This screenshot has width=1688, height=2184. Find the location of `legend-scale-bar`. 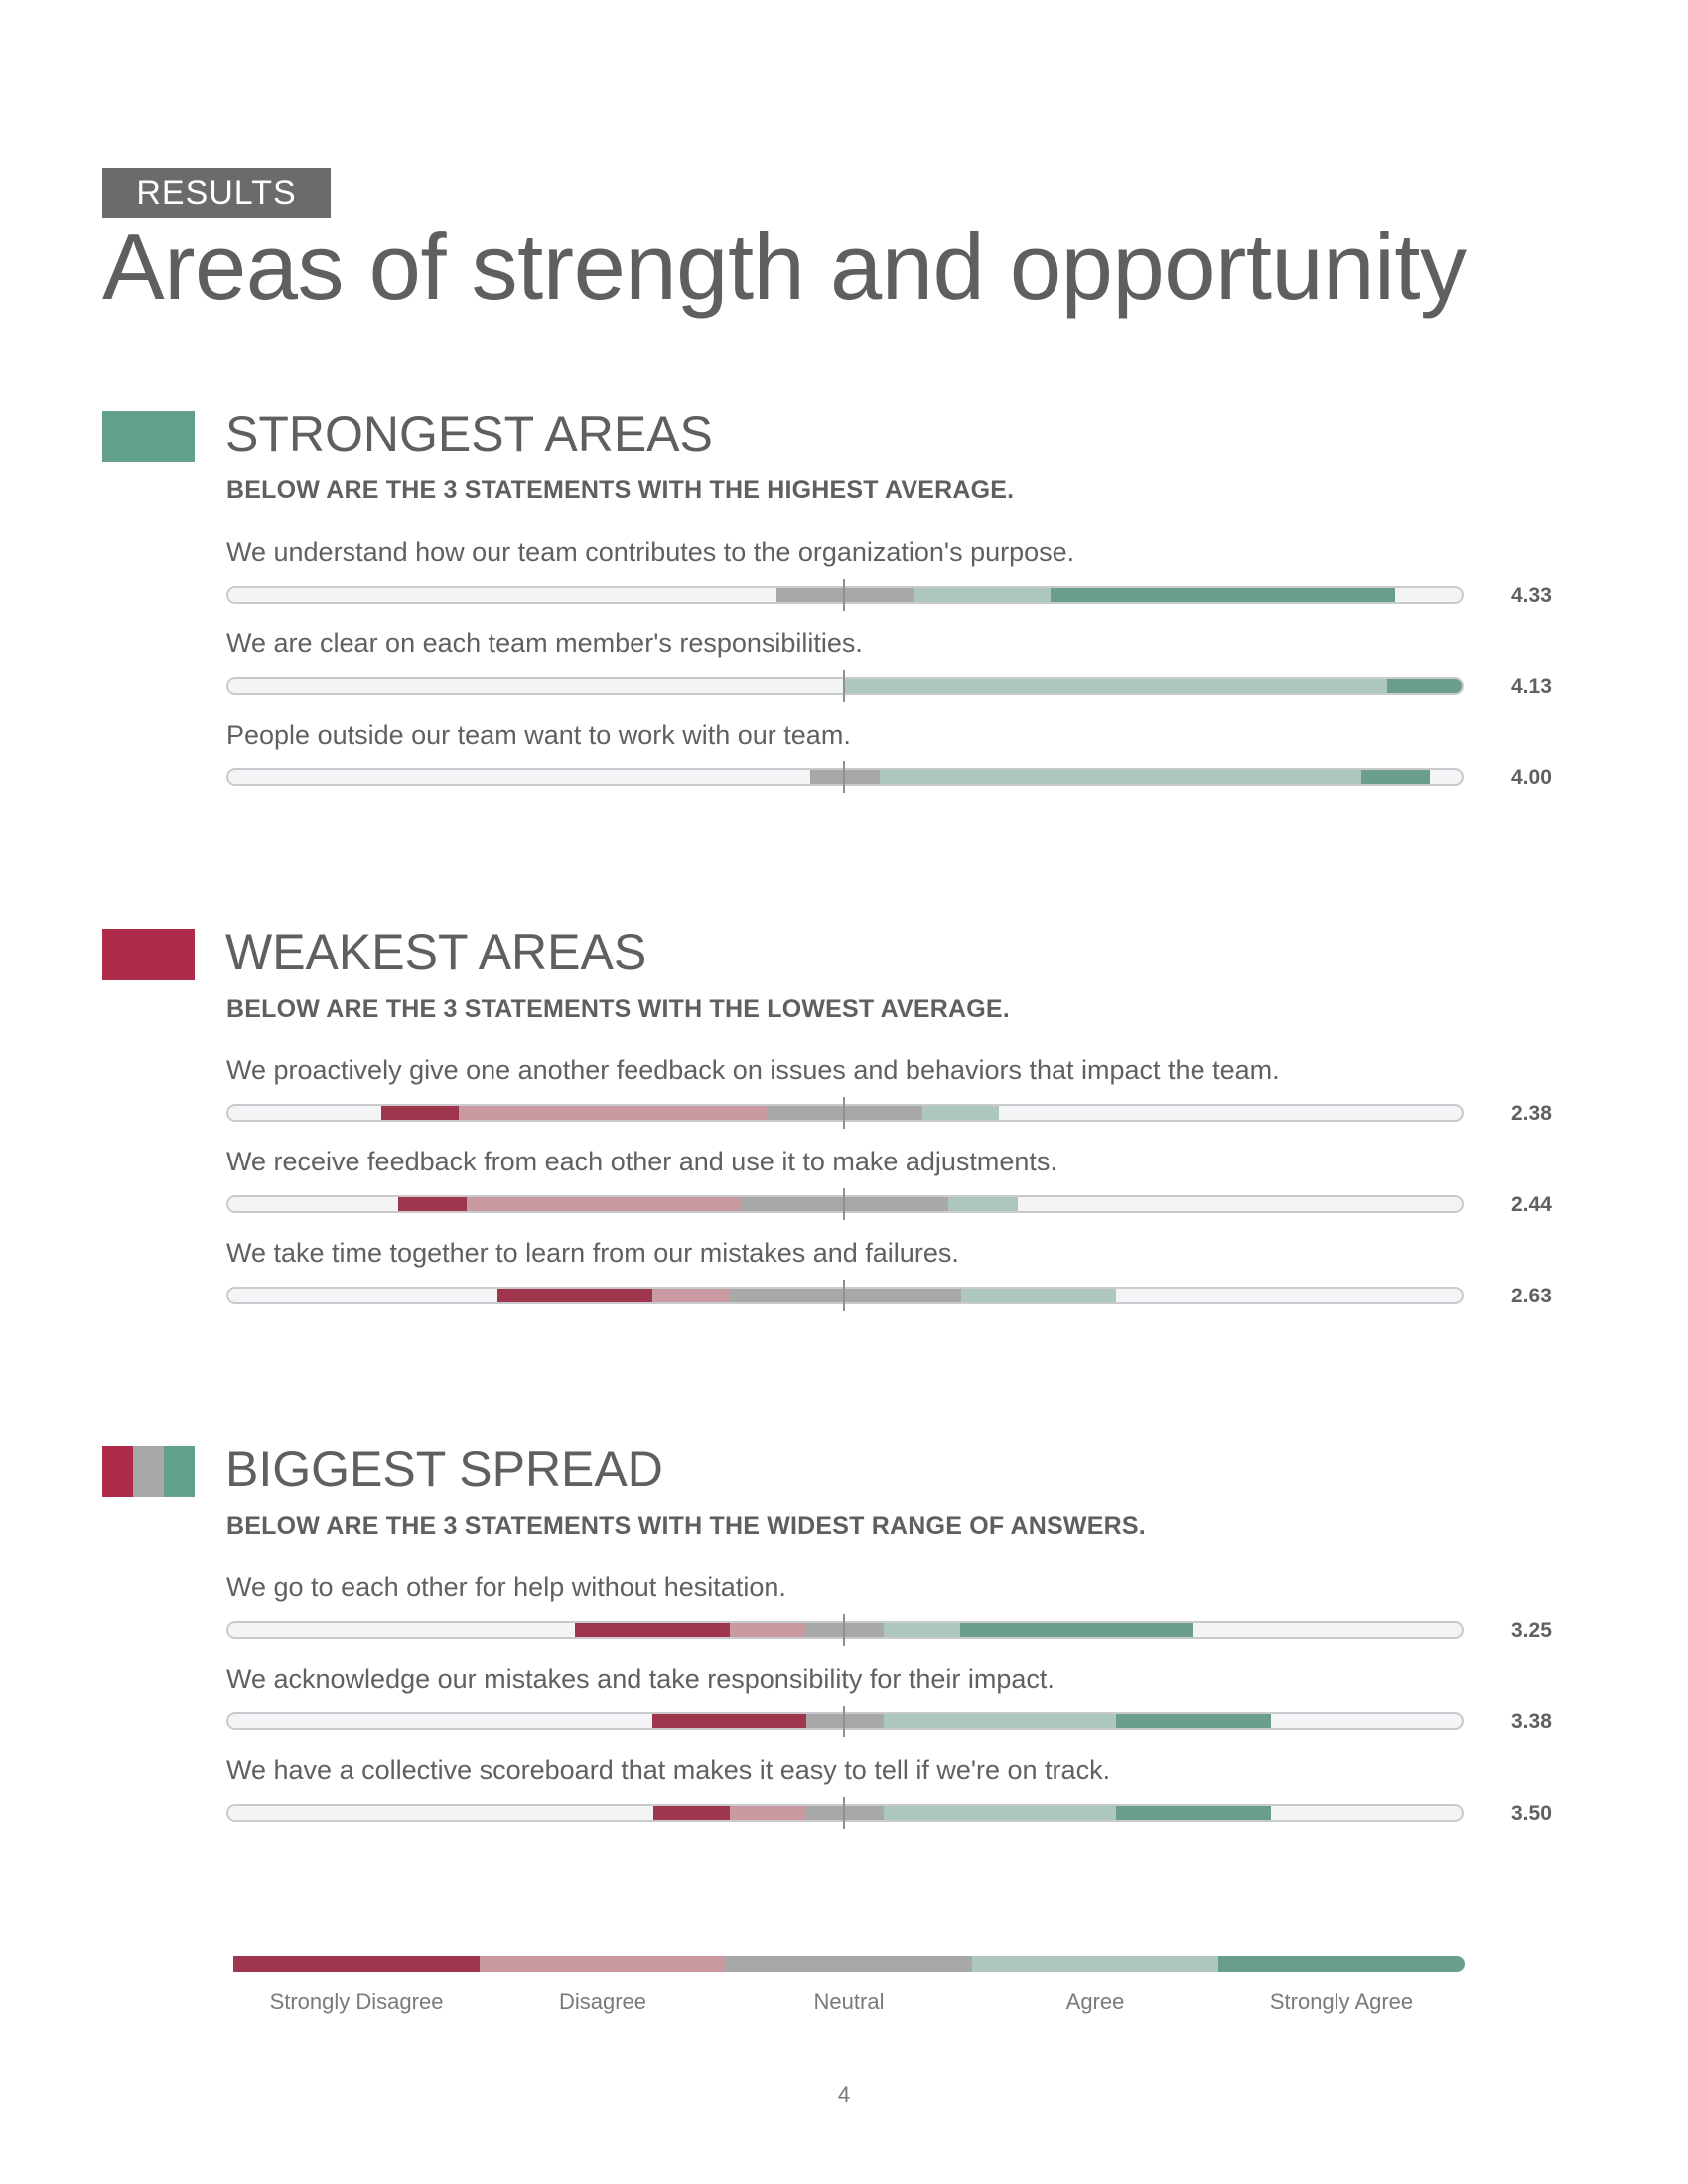

legend-scale-bar is located at coordinates (849, 1964).